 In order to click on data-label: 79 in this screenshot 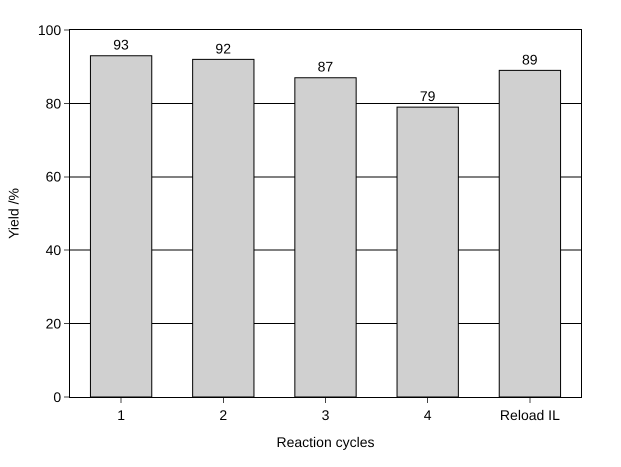, I will do `click(428, 96)`.